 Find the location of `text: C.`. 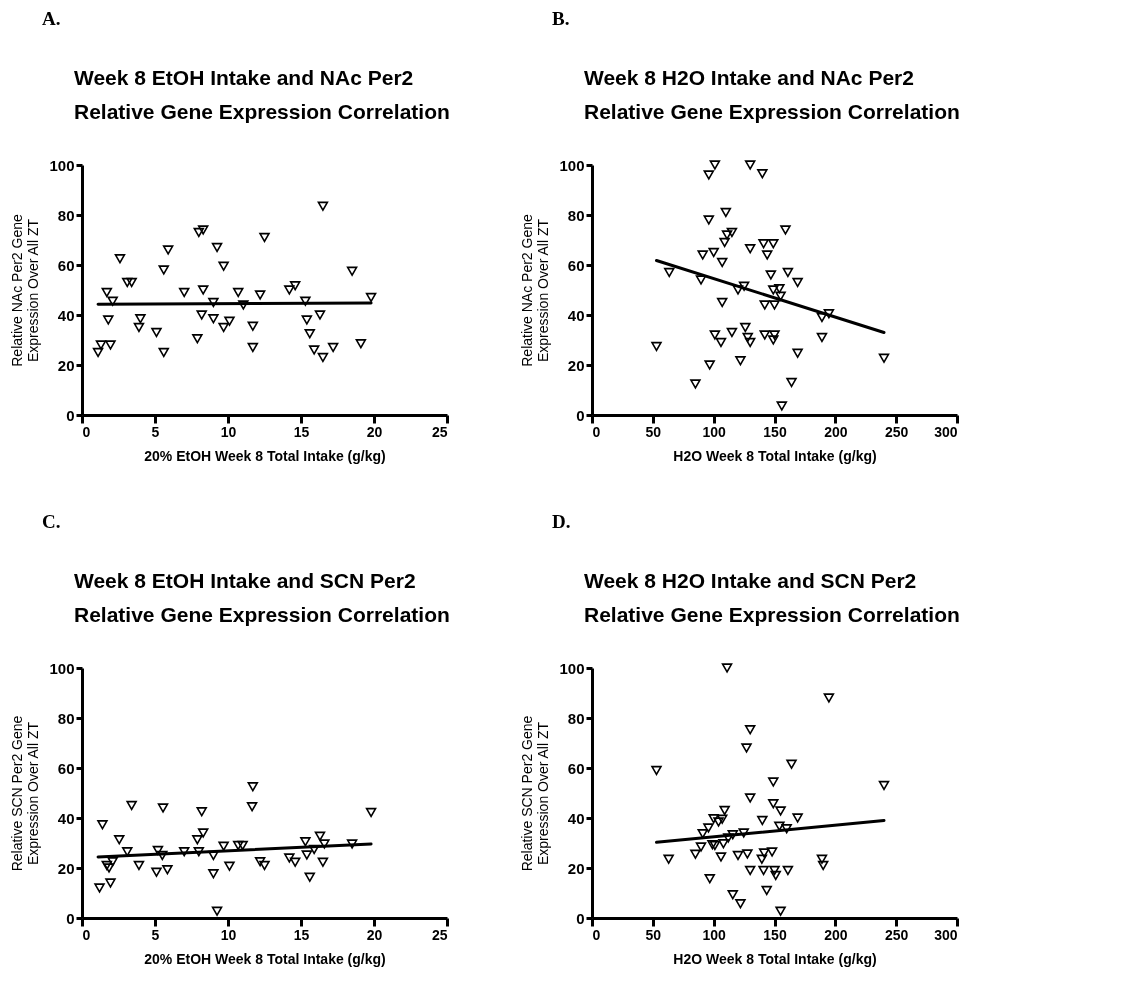

text: C. is located at coordinates (51, 521).